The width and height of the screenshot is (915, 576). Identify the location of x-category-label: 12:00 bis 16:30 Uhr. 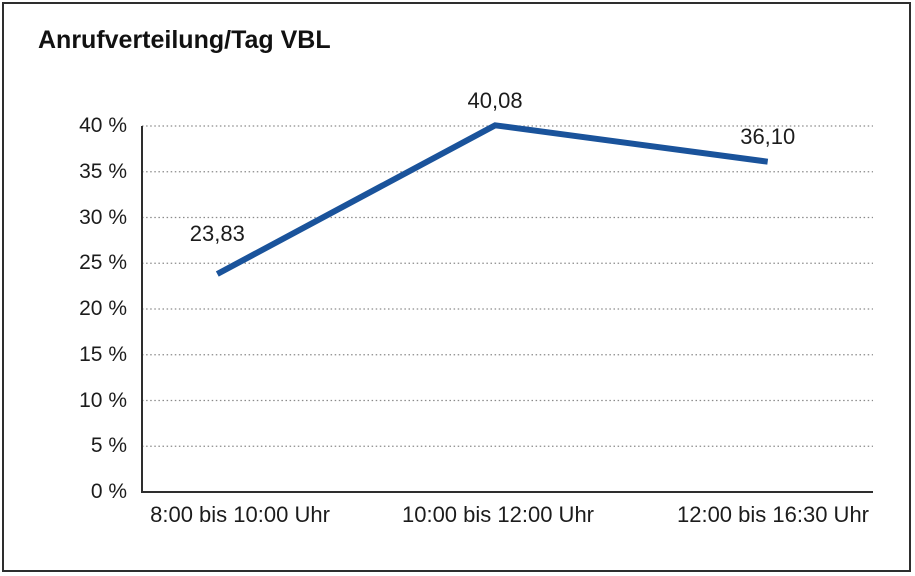
(773, 514).